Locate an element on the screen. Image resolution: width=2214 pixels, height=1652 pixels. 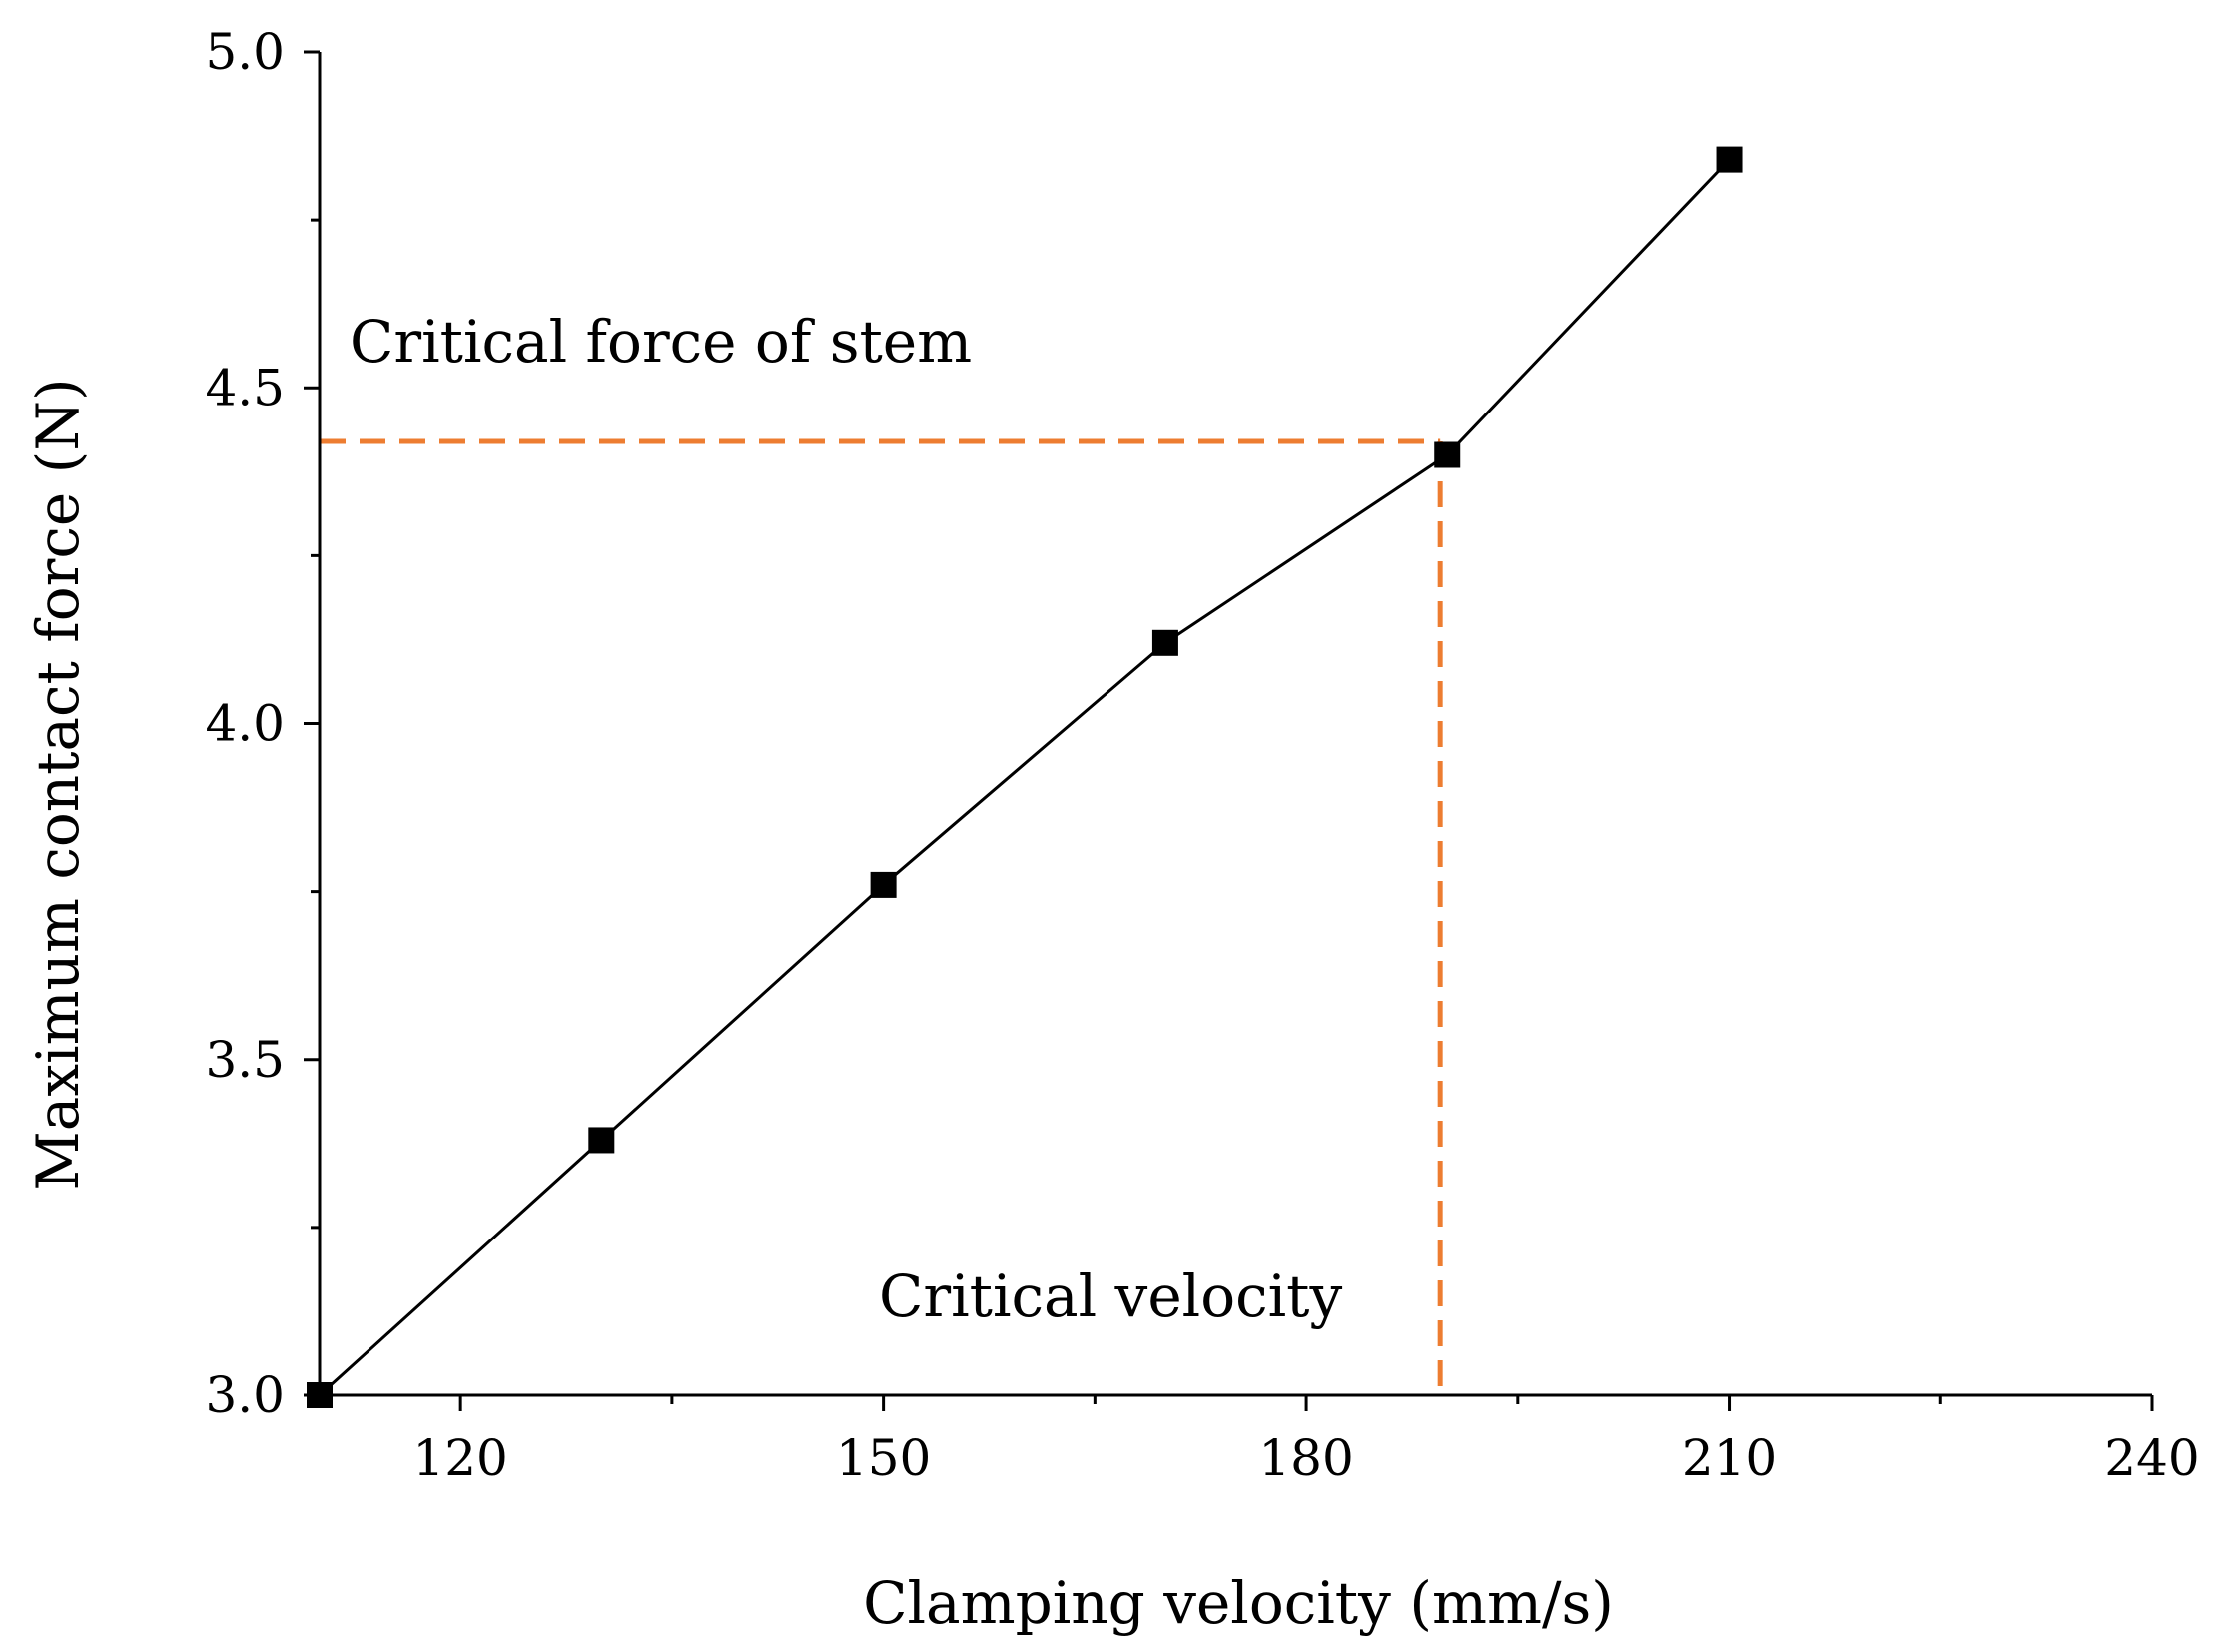
critical-velocity-label: Critical velocity is located at coordinates (1110, 1296).